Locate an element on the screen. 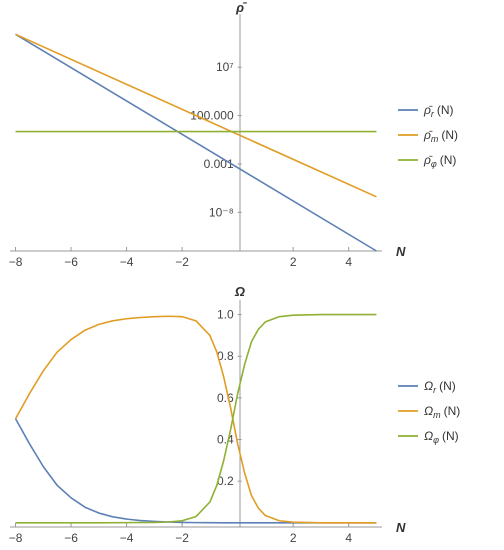 This screenshot has height=550, width=504. top-x-axis: −8 −6 −4 −2 2 4 N is located at coordinates (207, 256).